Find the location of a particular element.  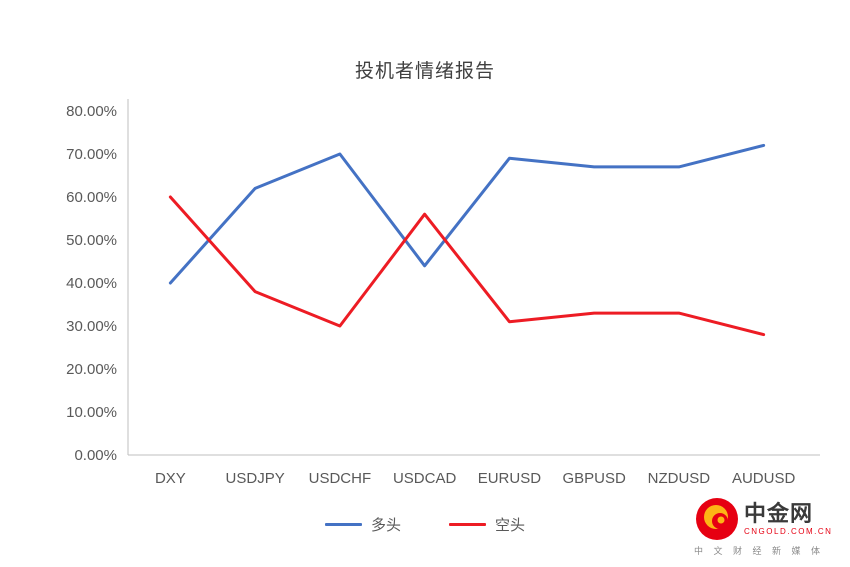

brand-name: 中金网 is located at coordinates (779, 513).